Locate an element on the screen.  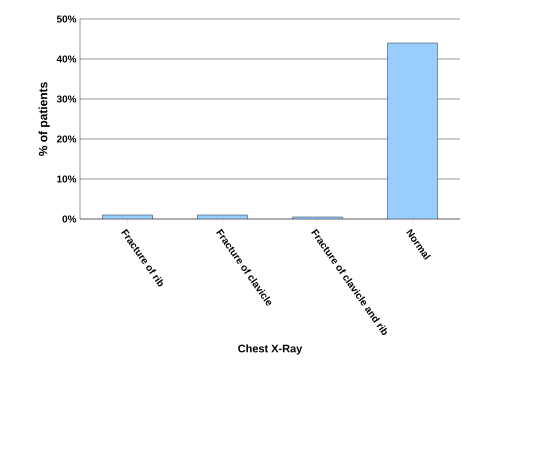
y-tick-label: 0% is located at coordinates (69, 219).